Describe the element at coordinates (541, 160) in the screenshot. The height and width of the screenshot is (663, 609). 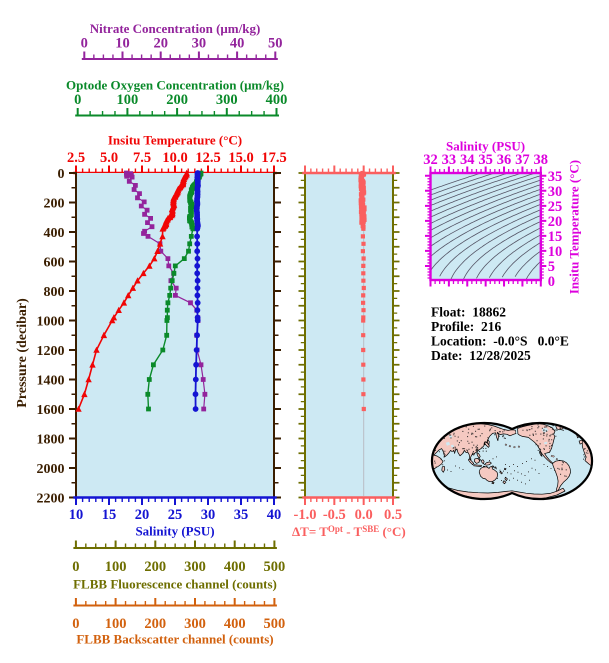
I see `svg-text: 38` at that location.